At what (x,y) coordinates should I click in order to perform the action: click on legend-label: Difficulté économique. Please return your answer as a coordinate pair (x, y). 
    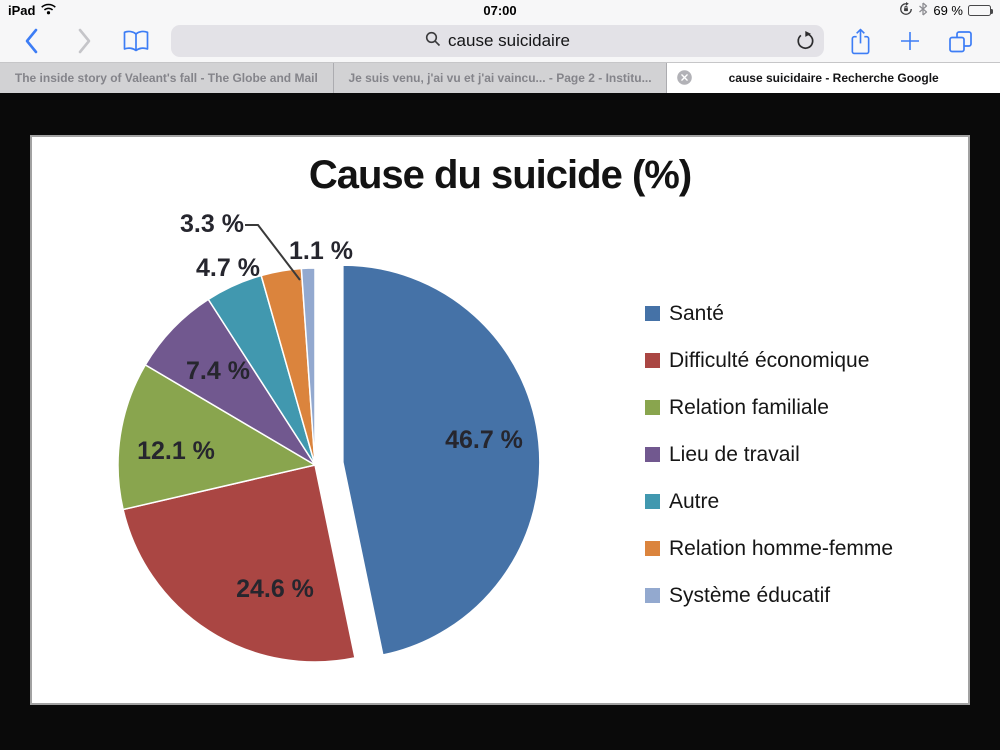
    Looking at the image, I should click on (769, 360).